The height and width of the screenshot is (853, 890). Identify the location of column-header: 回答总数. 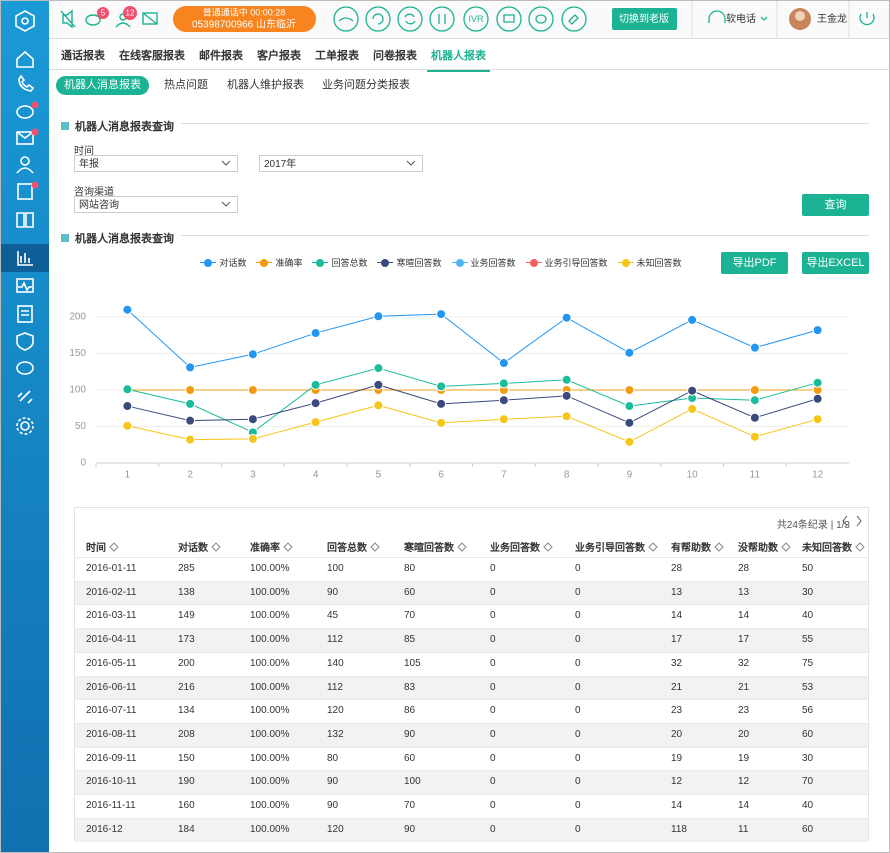
(353, 546).